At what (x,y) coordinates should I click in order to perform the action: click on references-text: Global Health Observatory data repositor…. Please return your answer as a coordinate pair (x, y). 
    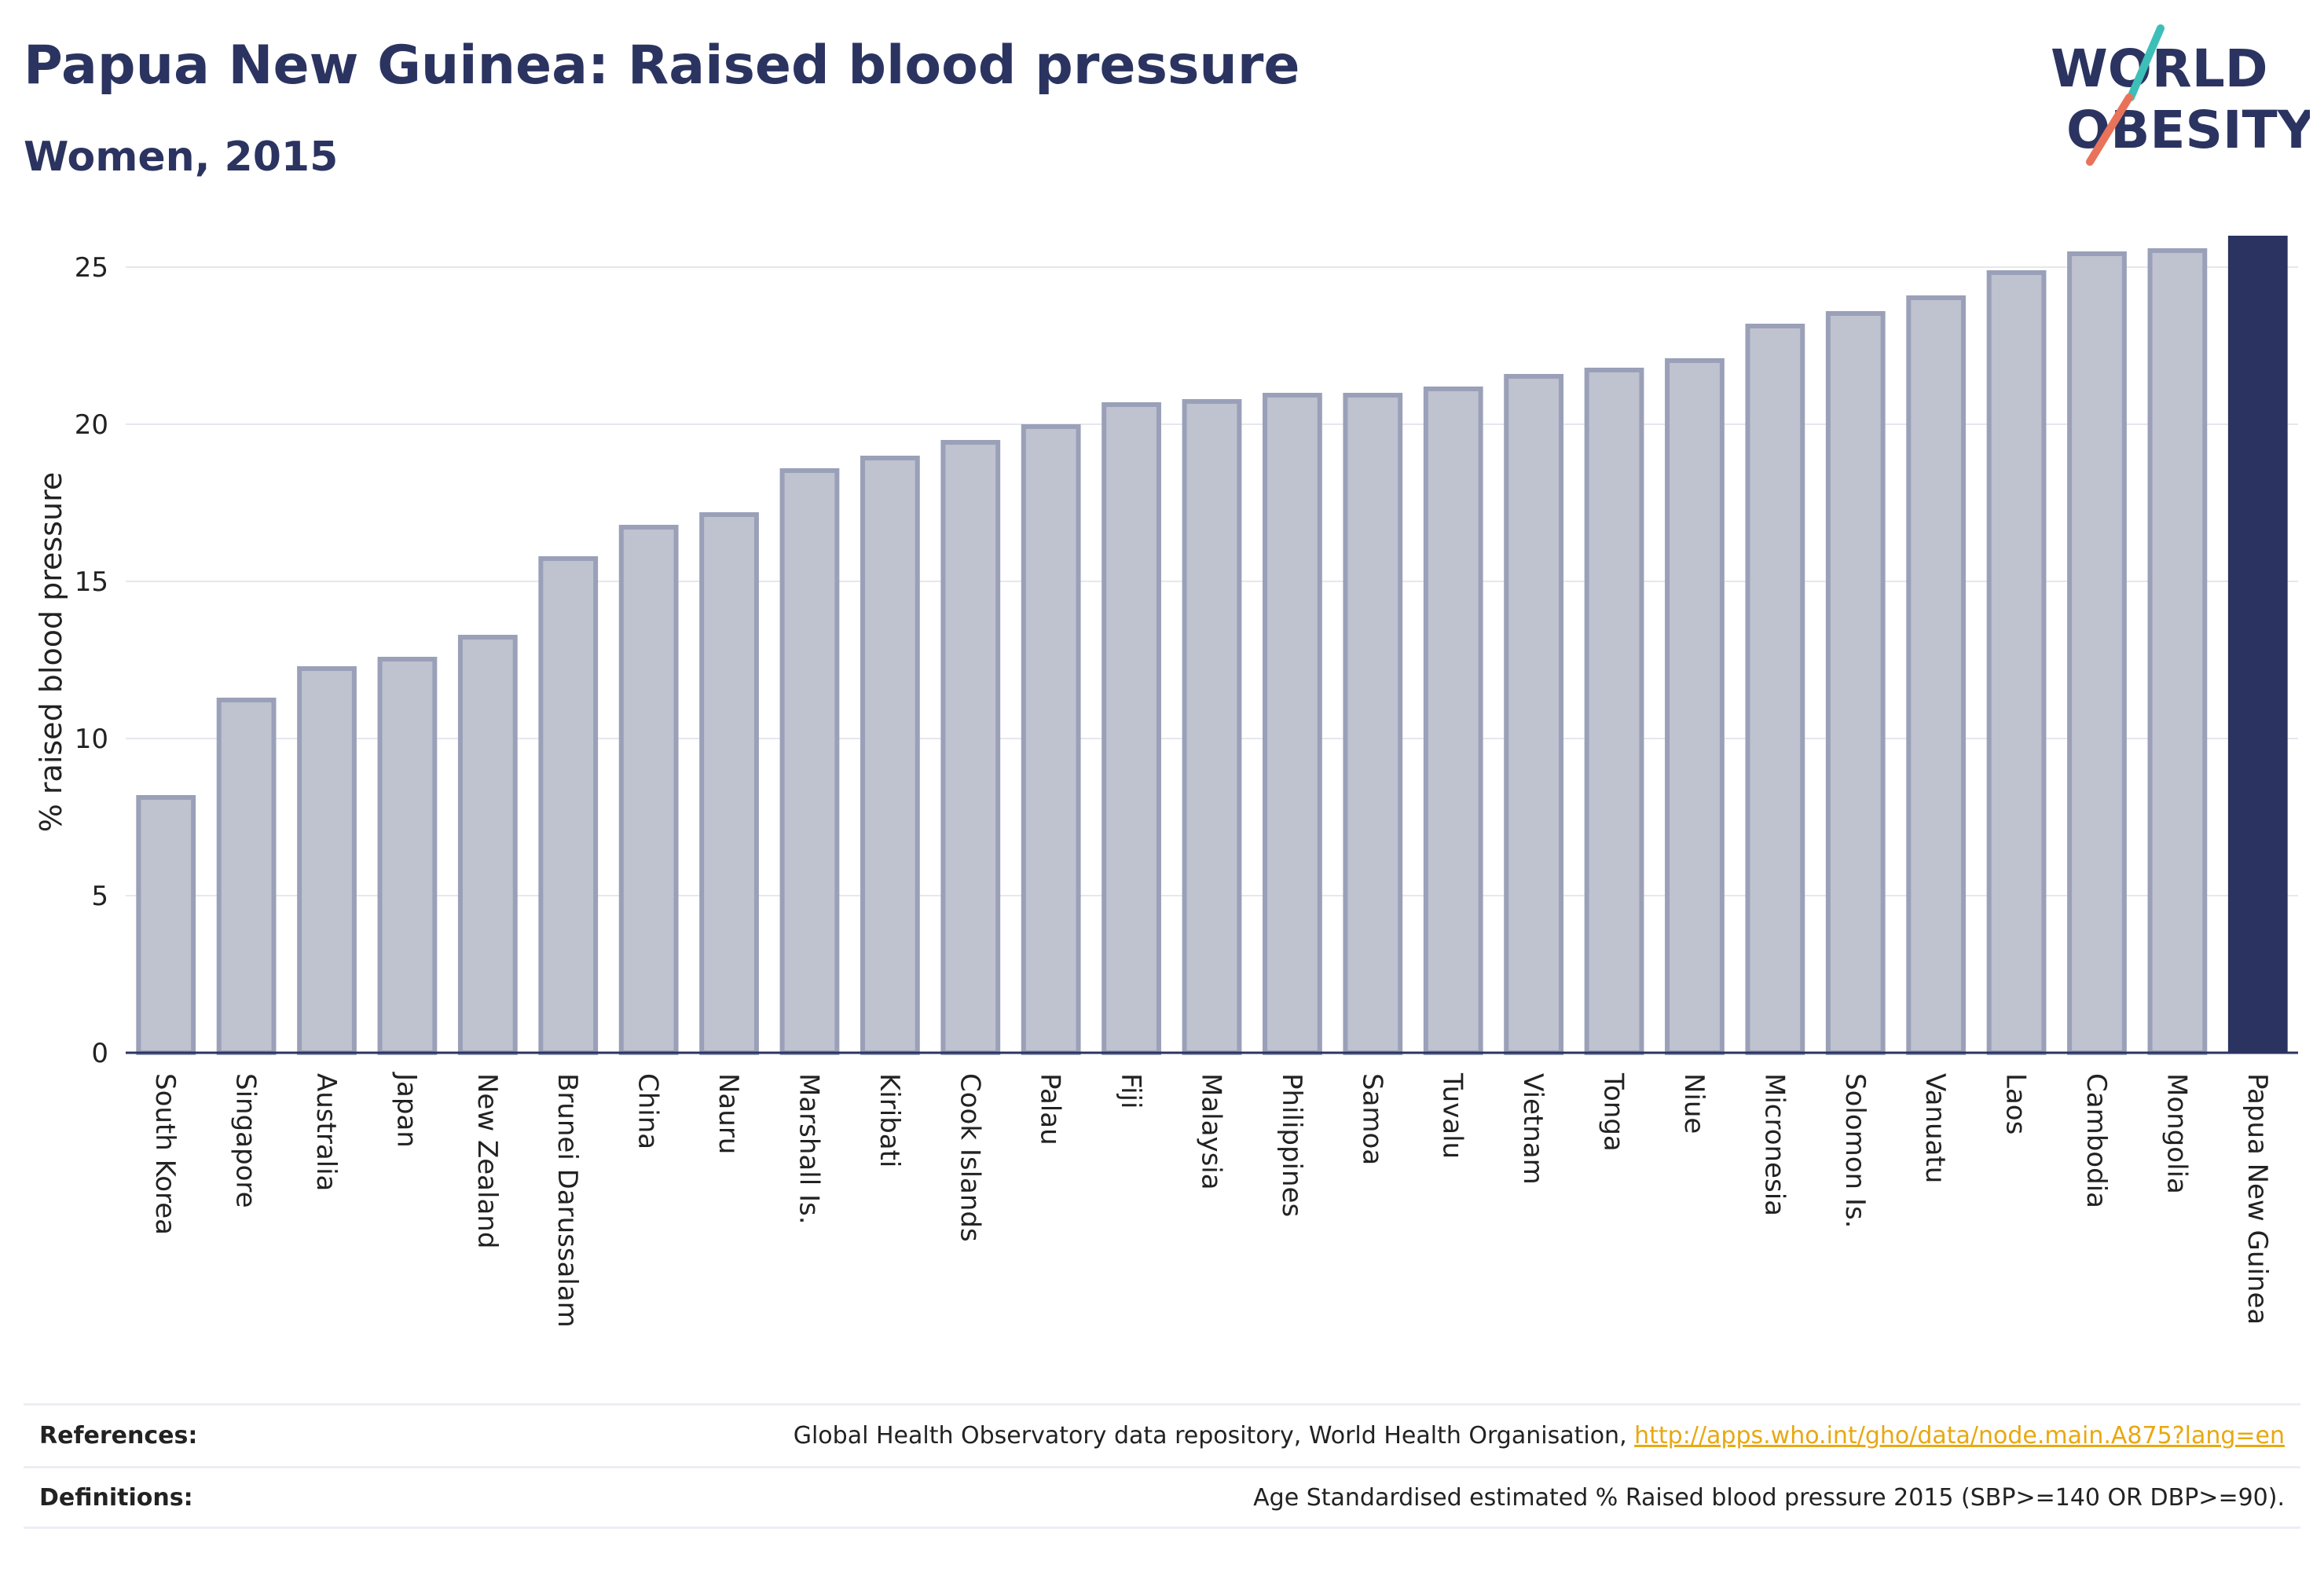
    Looking at the image, I should click on (1214, 1436).